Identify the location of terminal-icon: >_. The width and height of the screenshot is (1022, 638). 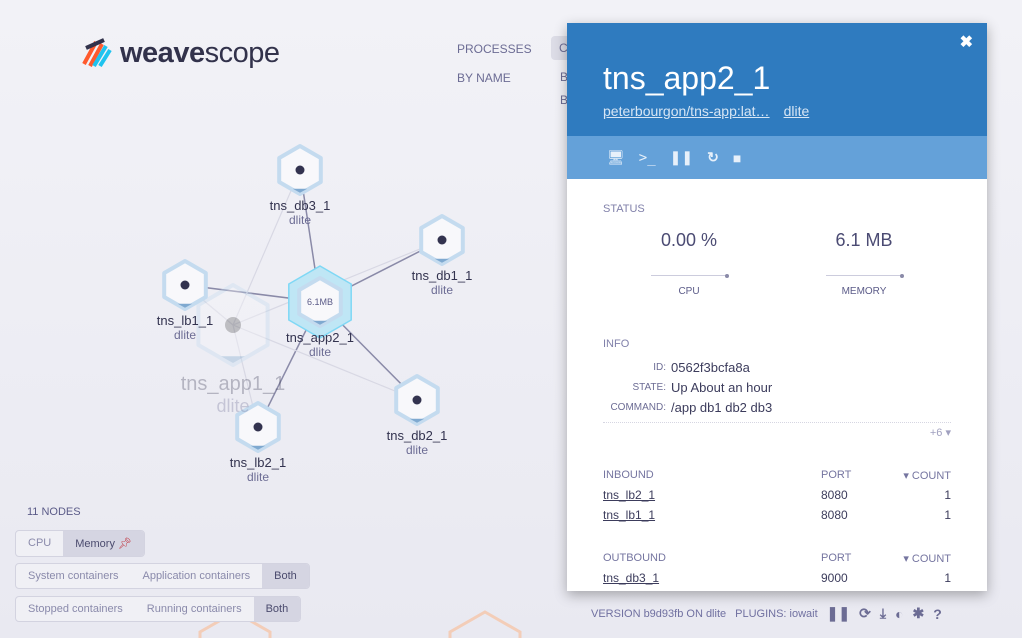
(647, 157).